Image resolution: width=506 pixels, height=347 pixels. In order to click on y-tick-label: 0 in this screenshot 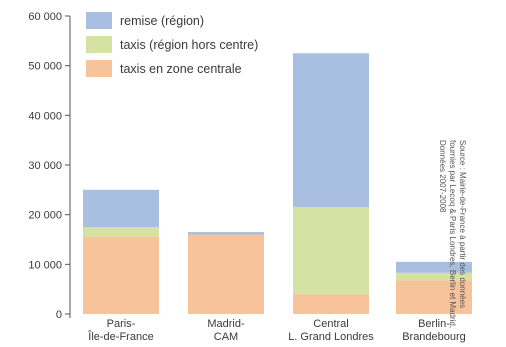, I will do `click(59, 315)`.